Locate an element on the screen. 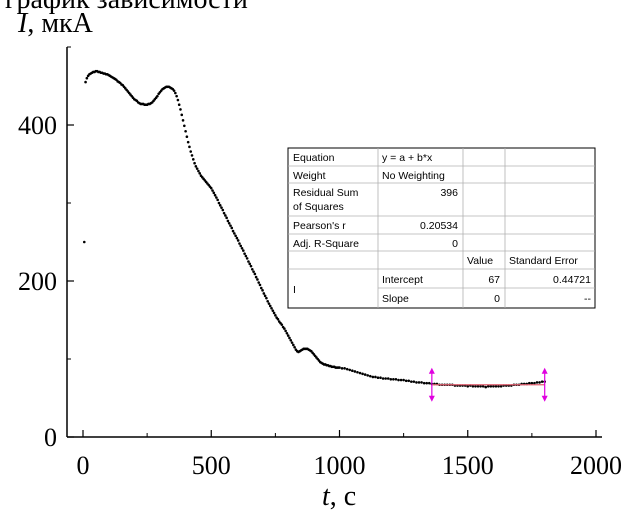 This screenshot has width=635, height=516. range-marker-arrow-down is located at coordinates (432, 399).